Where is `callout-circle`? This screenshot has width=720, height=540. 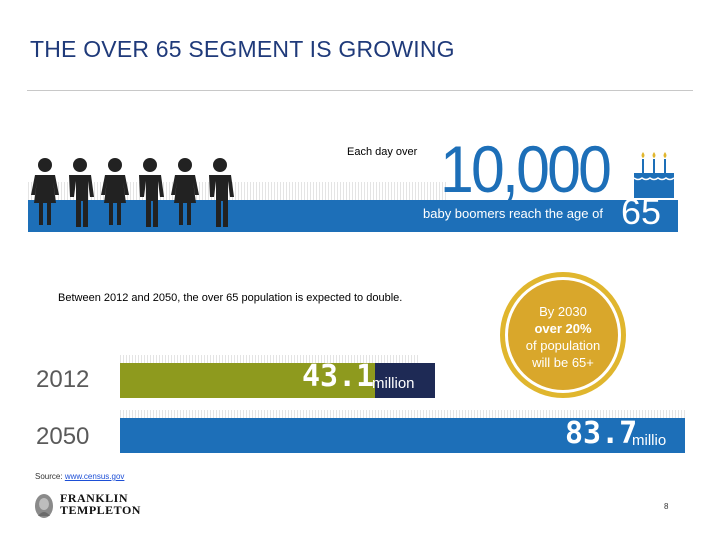
callout-circle is located at coordinates (563, 335).